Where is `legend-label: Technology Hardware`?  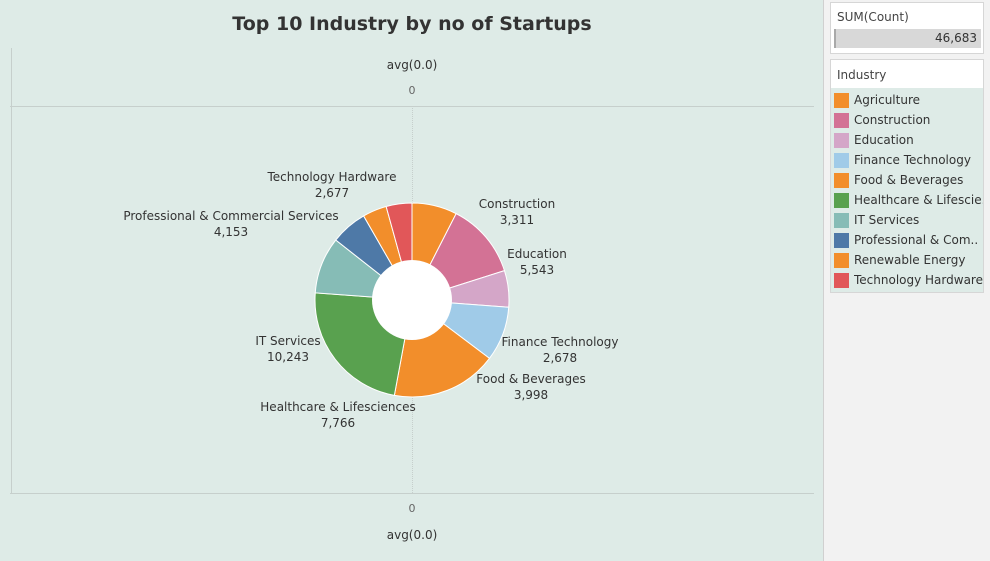
legend-label: Technology Hardware is located at coordinates (918, 280).